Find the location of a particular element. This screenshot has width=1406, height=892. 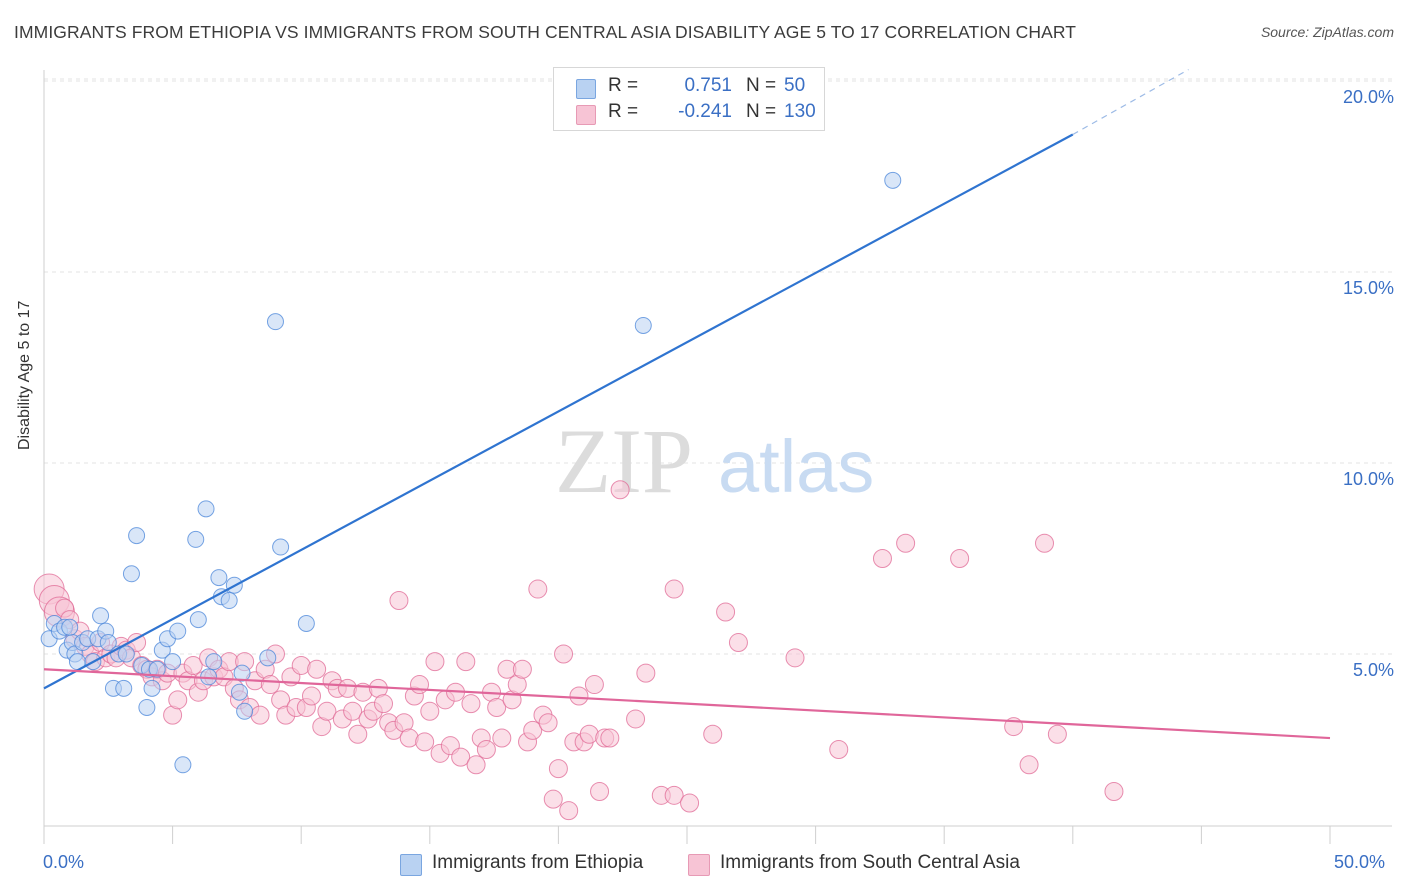

trend-line-ethiopia-extension is located at coordinates (1130, 102).